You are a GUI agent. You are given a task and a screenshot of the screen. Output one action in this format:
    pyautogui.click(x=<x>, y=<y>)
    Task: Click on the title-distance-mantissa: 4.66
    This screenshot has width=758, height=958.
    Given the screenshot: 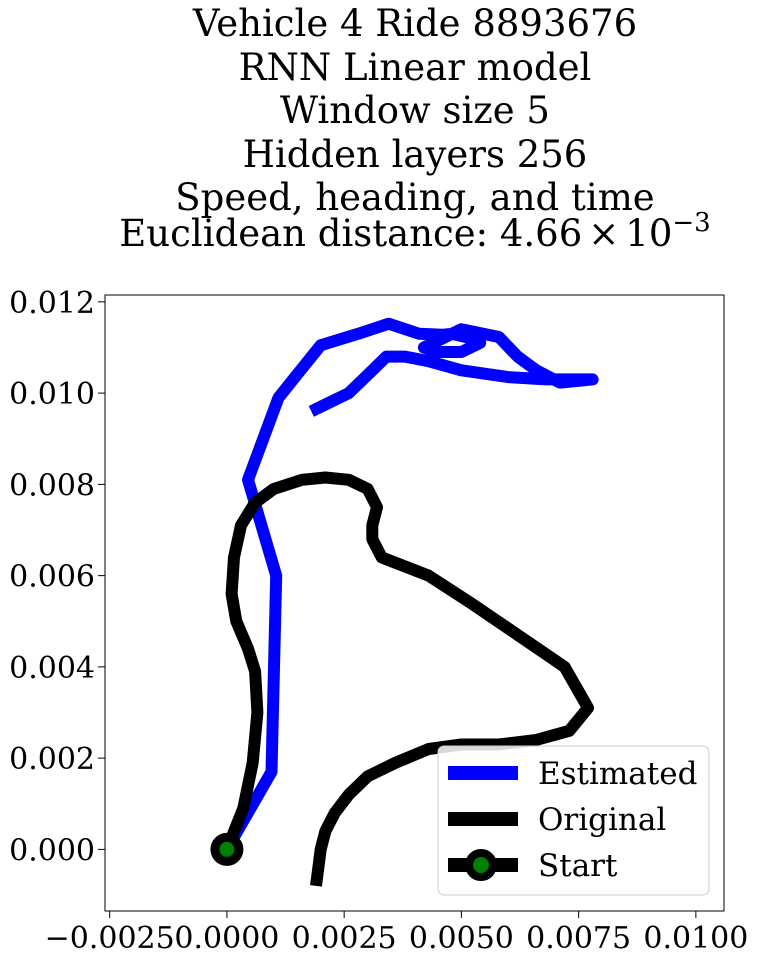 What is the action you would take?
    pyautogui.click(x=541, y=233)
    